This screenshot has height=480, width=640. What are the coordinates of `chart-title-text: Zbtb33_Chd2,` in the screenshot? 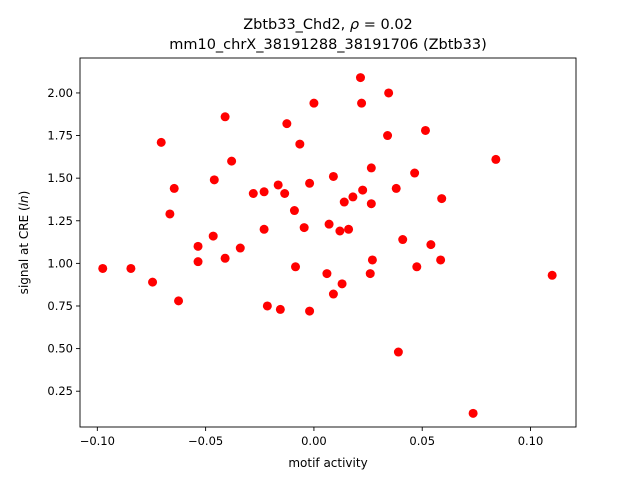 It's located at (296, 25).